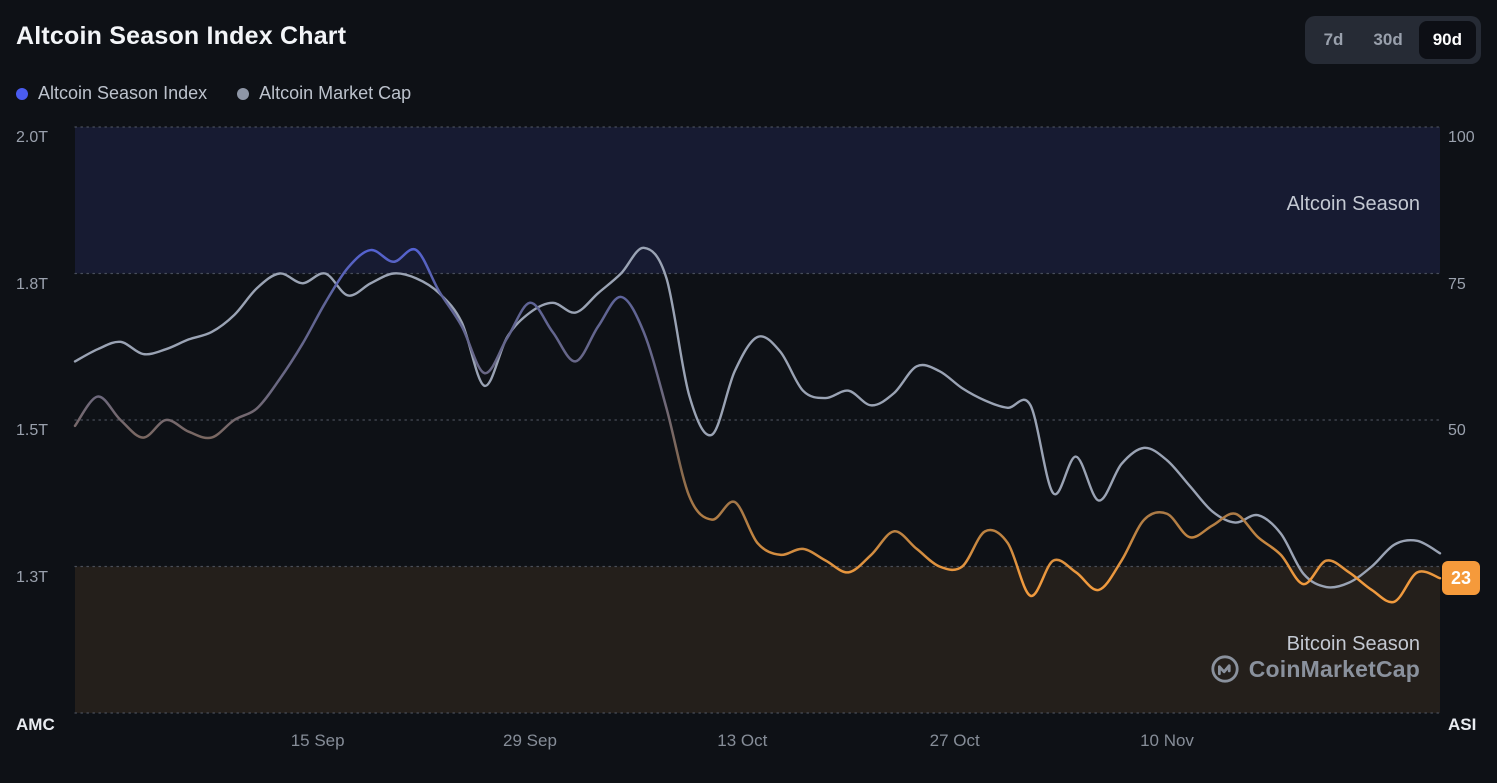 This screenshot has width=1497, height=783. I want to click on coinmarketcap-watermark: CoinMarketCap, so click(1315, 669).